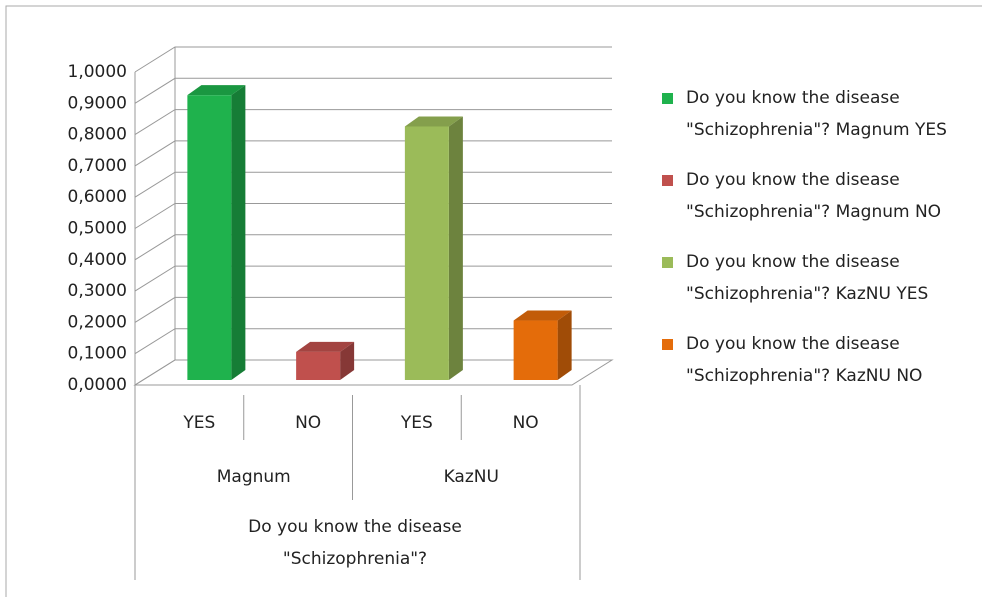 This screenshot has width=982, height=597. I want to click on group-label: KazNU, so click(471, 477).